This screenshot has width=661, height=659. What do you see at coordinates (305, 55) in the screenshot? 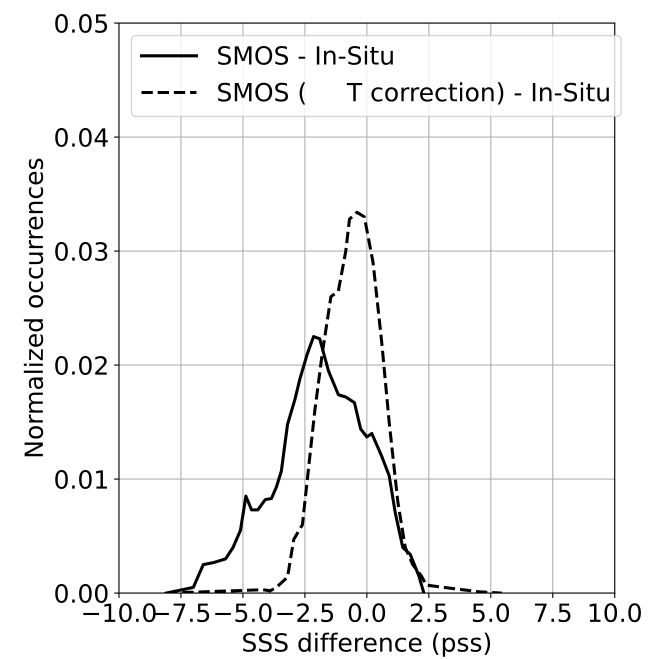
I see `legend-label: SMOS - In-Situ` at bounding box center [305, 55].